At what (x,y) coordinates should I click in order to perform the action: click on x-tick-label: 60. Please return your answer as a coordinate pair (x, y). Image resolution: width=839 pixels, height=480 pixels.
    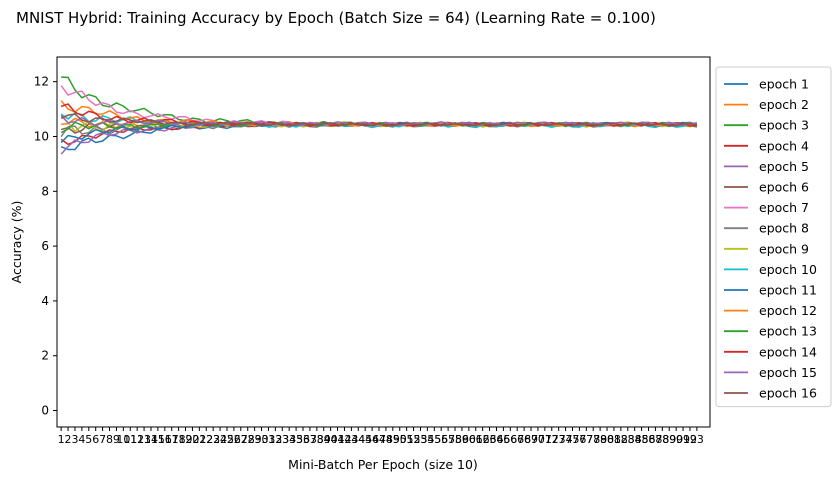
    Looking at the image, I should click on (469, 439).